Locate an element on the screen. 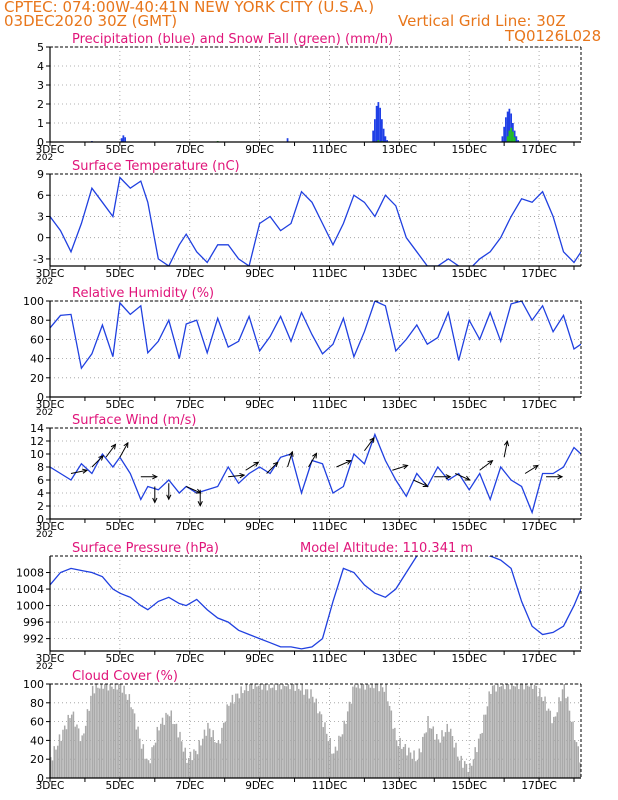  x-tick-label: 5DEC is located at coordinates (120, 786).